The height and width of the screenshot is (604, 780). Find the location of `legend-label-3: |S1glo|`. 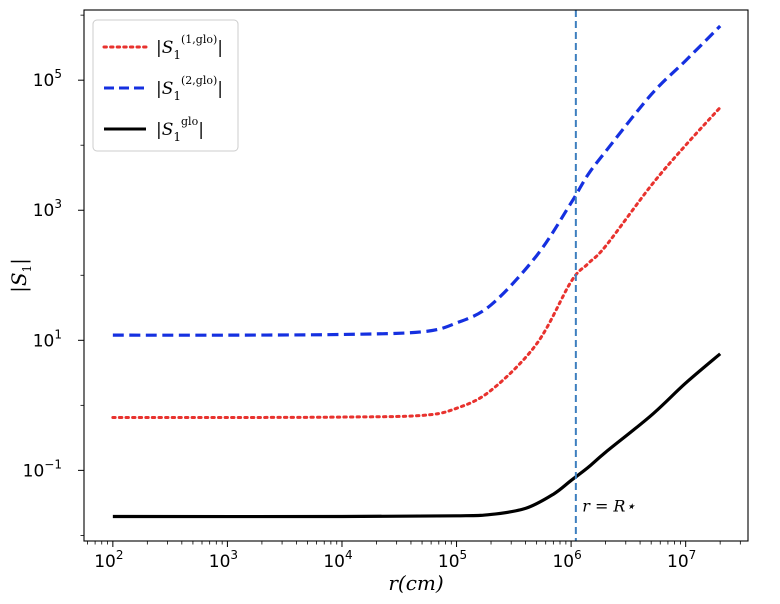

legend-label-3: |S1glo| is located at coordinates (180, 129).